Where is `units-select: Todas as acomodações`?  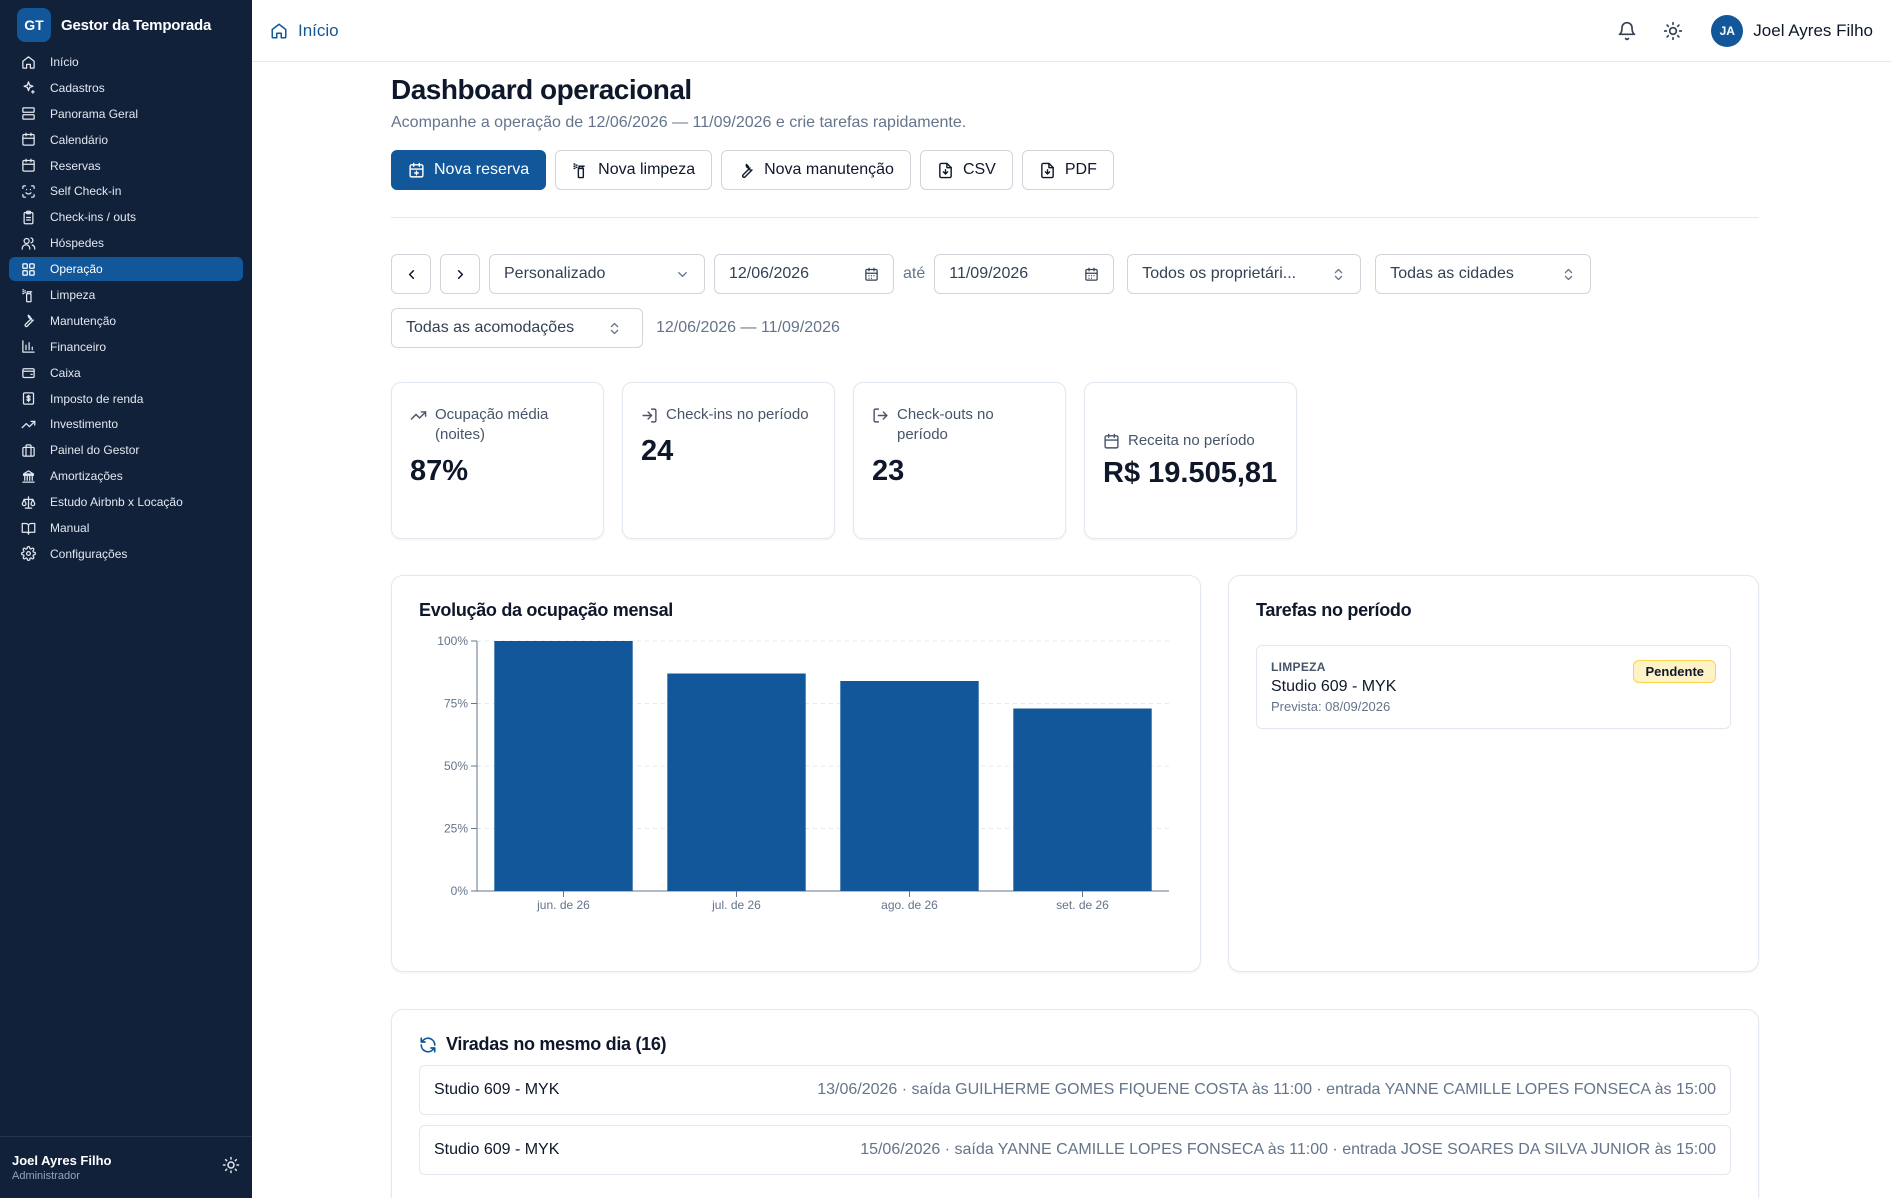 units-select: Todas as acomodações is located at coordinates (517, 328).